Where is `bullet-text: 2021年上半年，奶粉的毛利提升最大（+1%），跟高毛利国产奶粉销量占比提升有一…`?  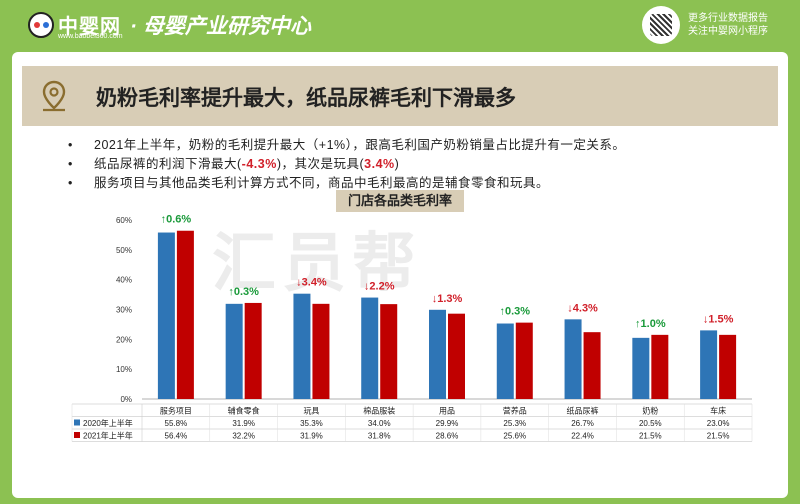 bullet-text: 2021年上半年，奶粉的毛利提升最大（+1%），跟高毛利国产奶粉销量占比提升有一… is located at coordinates (360, 145).